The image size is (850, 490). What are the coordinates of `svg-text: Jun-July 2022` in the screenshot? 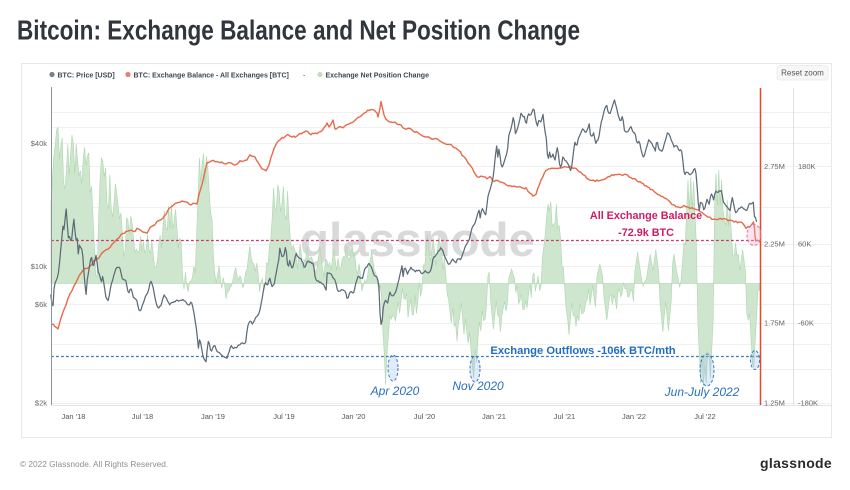 It's located at (702, 392).